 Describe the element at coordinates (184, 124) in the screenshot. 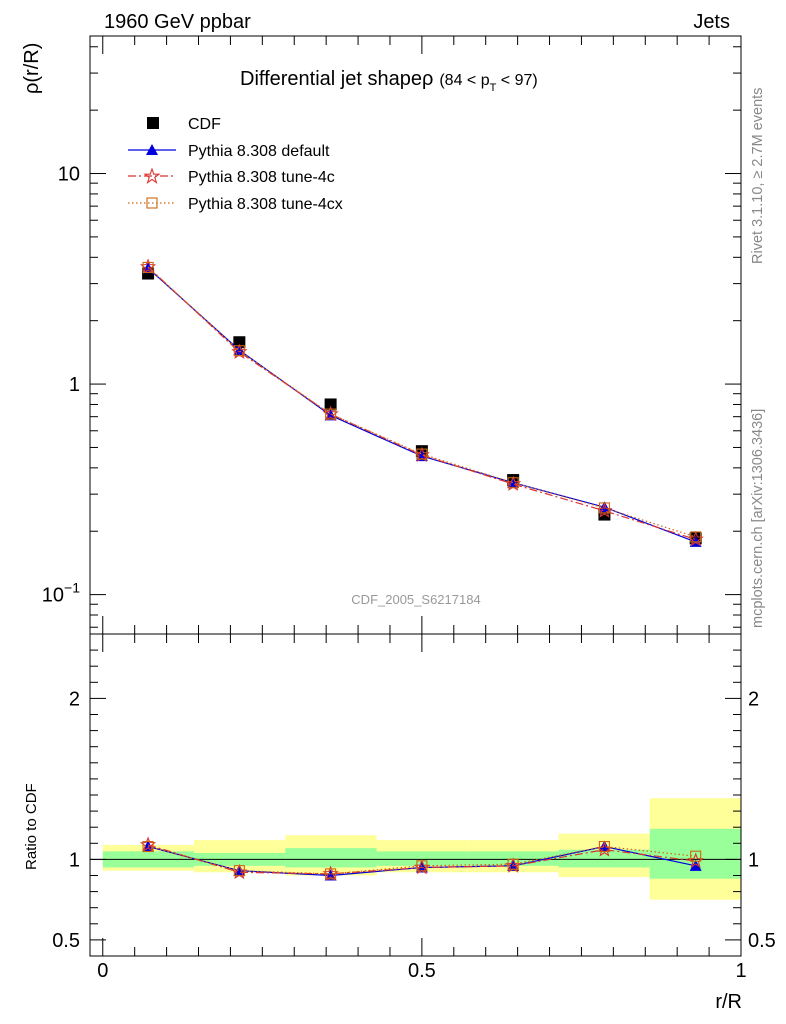

I see `legend-entry-cdf: CDF` at that location.